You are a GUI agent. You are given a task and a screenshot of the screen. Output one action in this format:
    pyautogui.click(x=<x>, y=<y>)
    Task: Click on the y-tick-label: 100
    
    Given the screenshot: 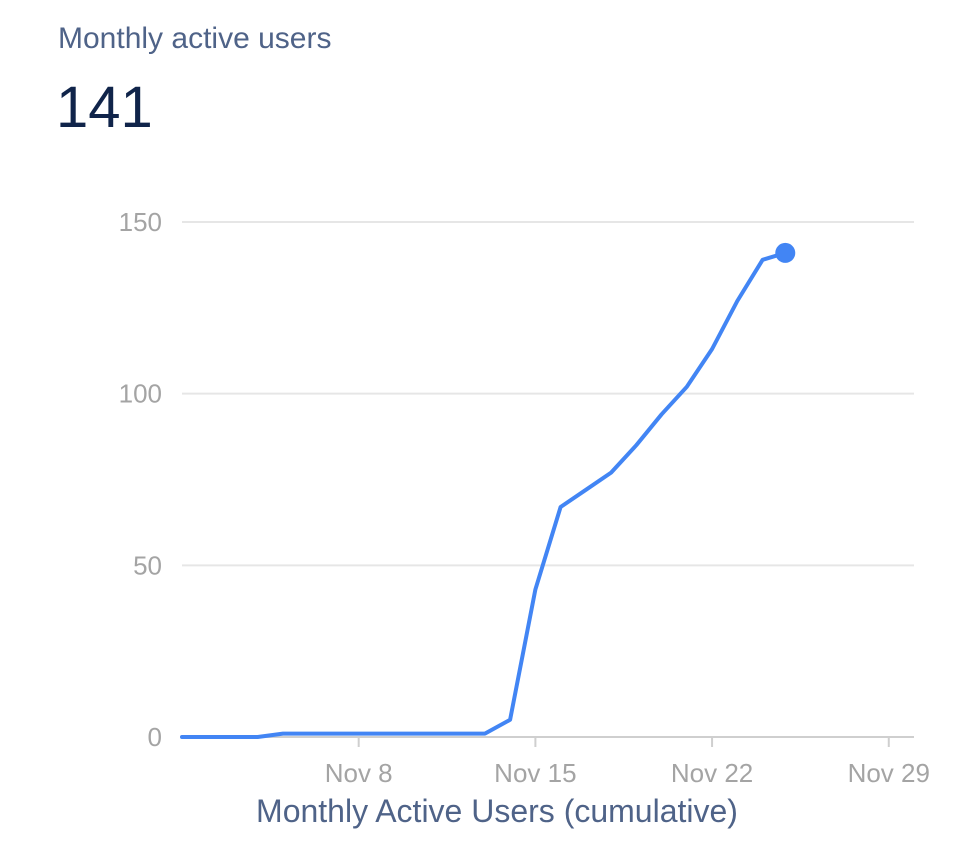 What is the action you would take?
    pyautogui.click(x=140, y=394)
    